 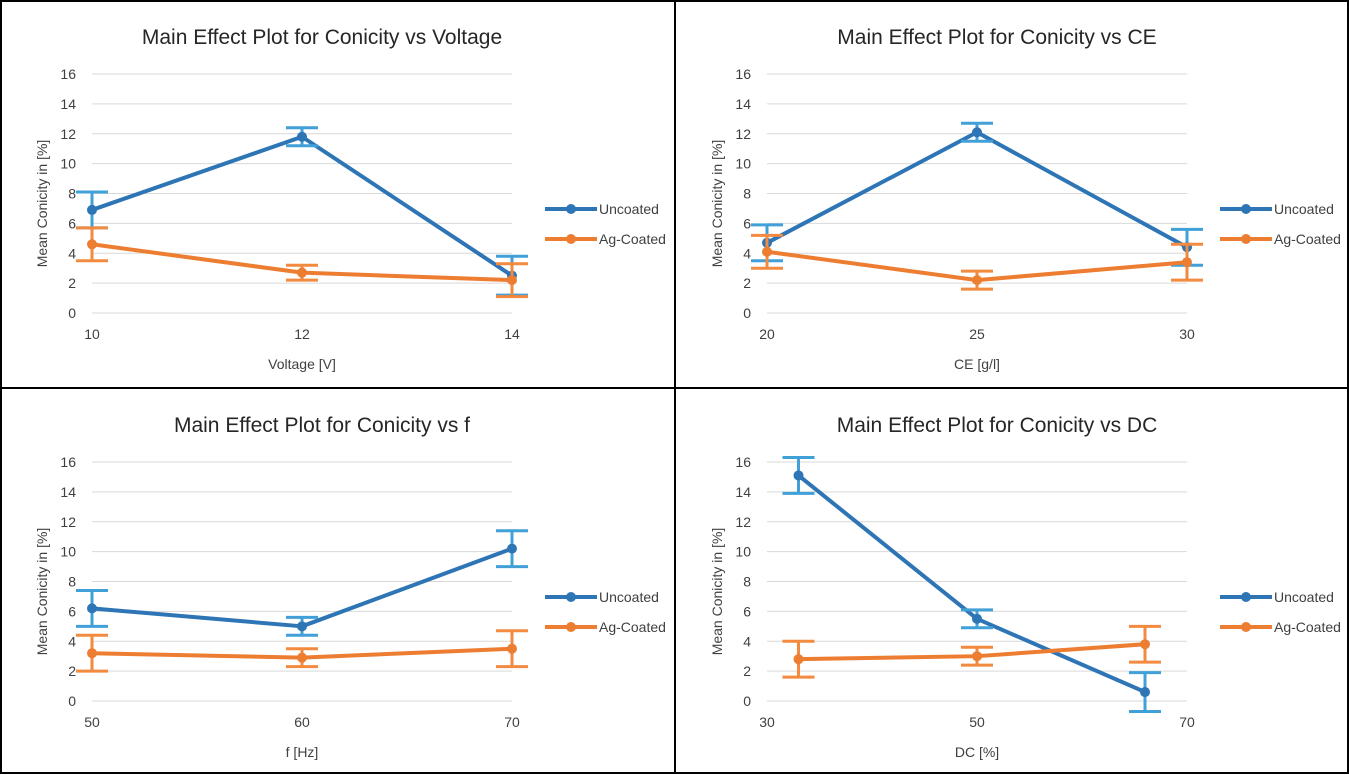 What do you see at coordinates (302, 334) in the screenshot?
I see `x-tick-label: 12` at bounding box center [302, 334].